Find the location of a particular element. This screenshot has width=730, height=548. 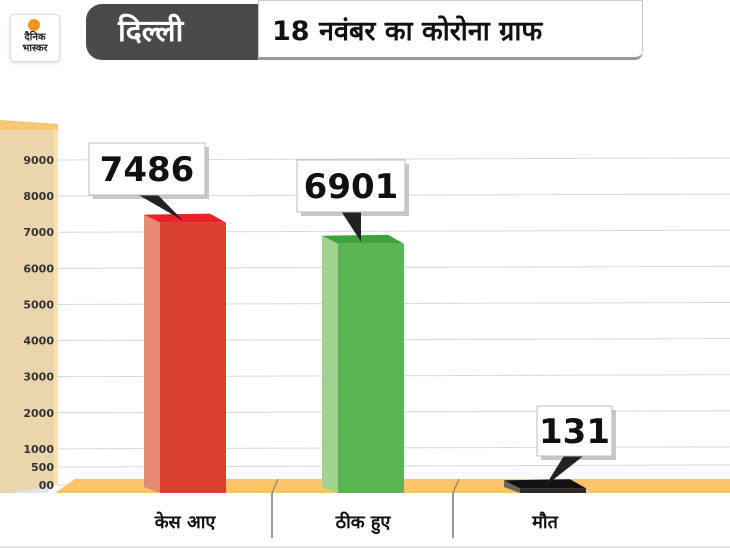

value-label: 131 is located at coordinates (574, 432).